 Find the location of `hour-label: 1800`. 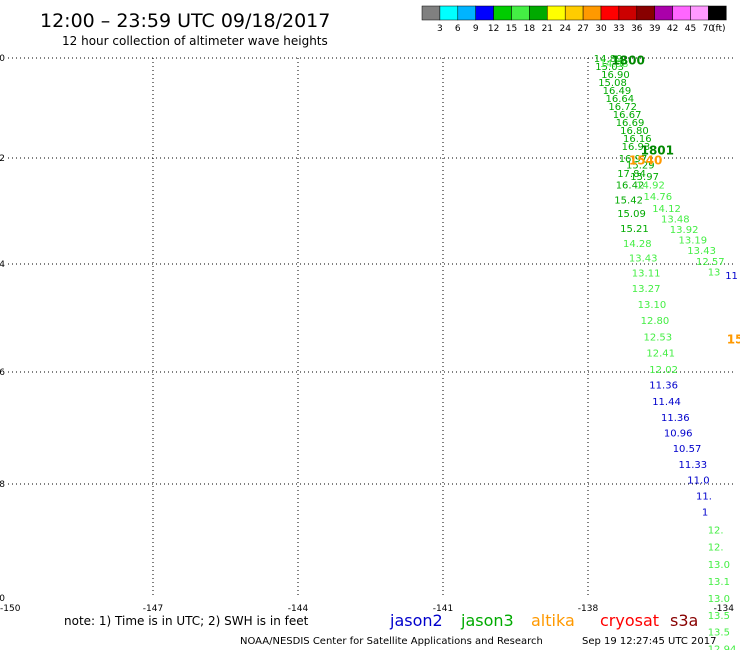

hour-label: 1800 is located at coordinates (627, 61).